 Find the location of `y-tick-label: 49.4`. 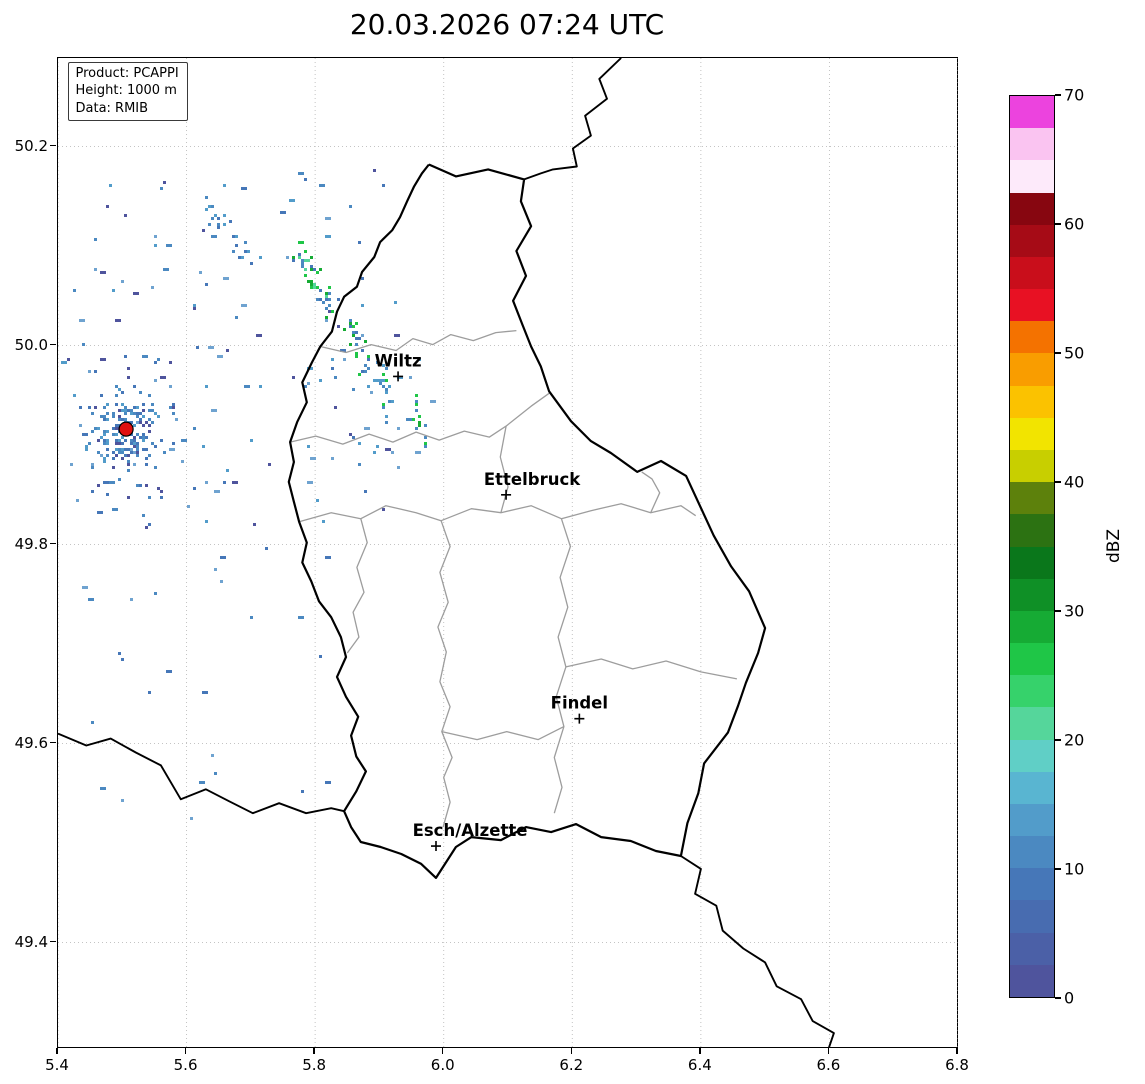

y-tick-label: 49.4 is located at coordinates (31, 941).